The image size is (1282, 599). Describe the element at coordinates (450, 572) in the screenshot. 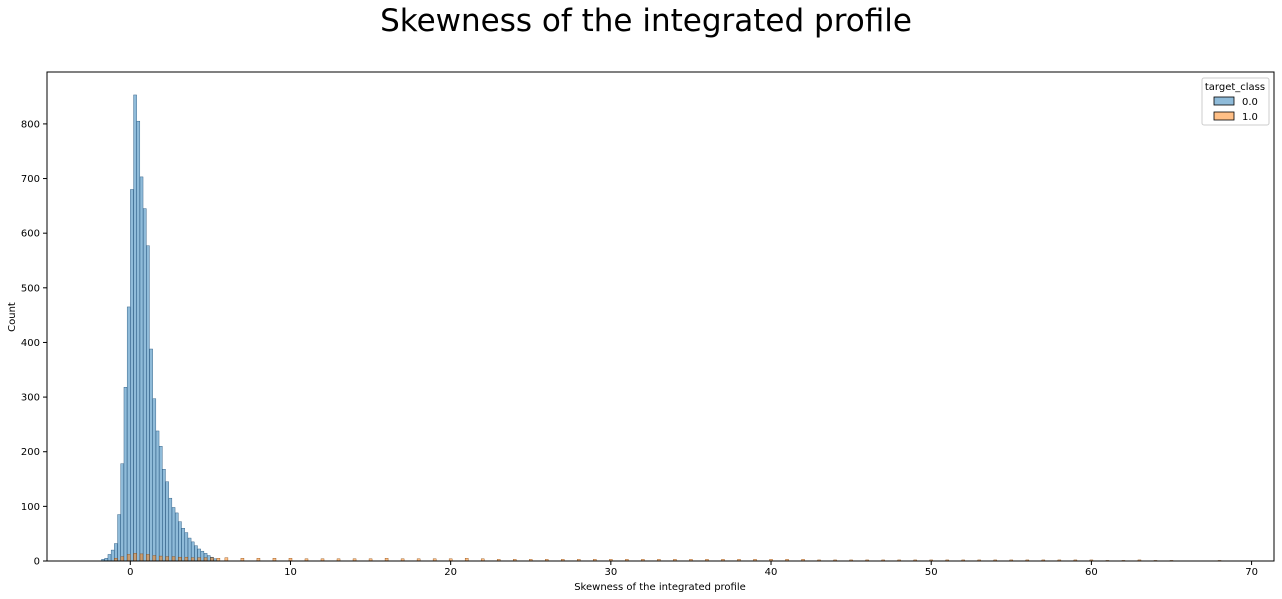

I see `x-tick-label-2: 20` at that location.